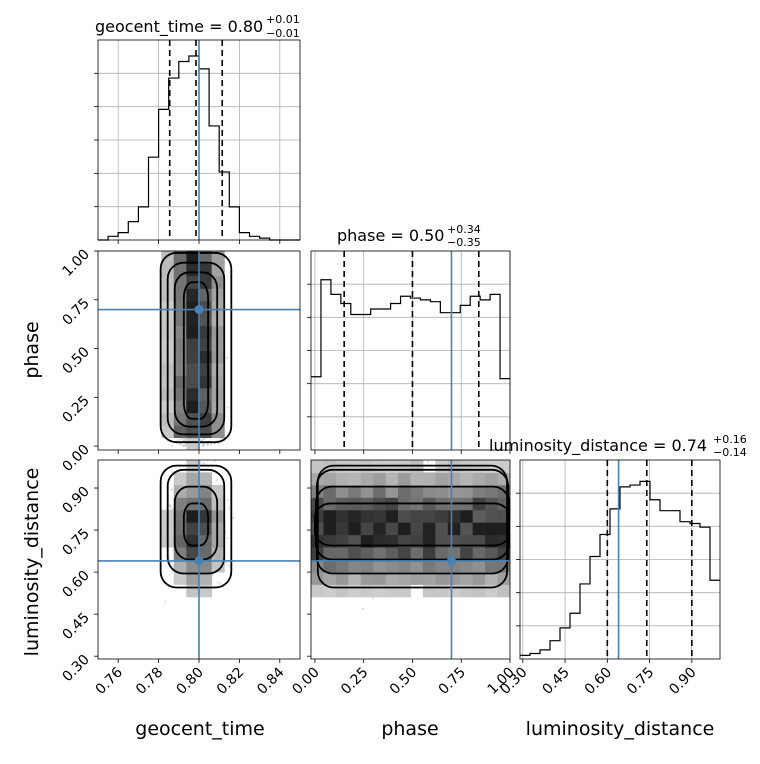  What do you see at coordinates (620, 729) in the screenshot?
I see `xlabel-luminosity-distance: luminosity_distance` at bounding box center [620, 729].